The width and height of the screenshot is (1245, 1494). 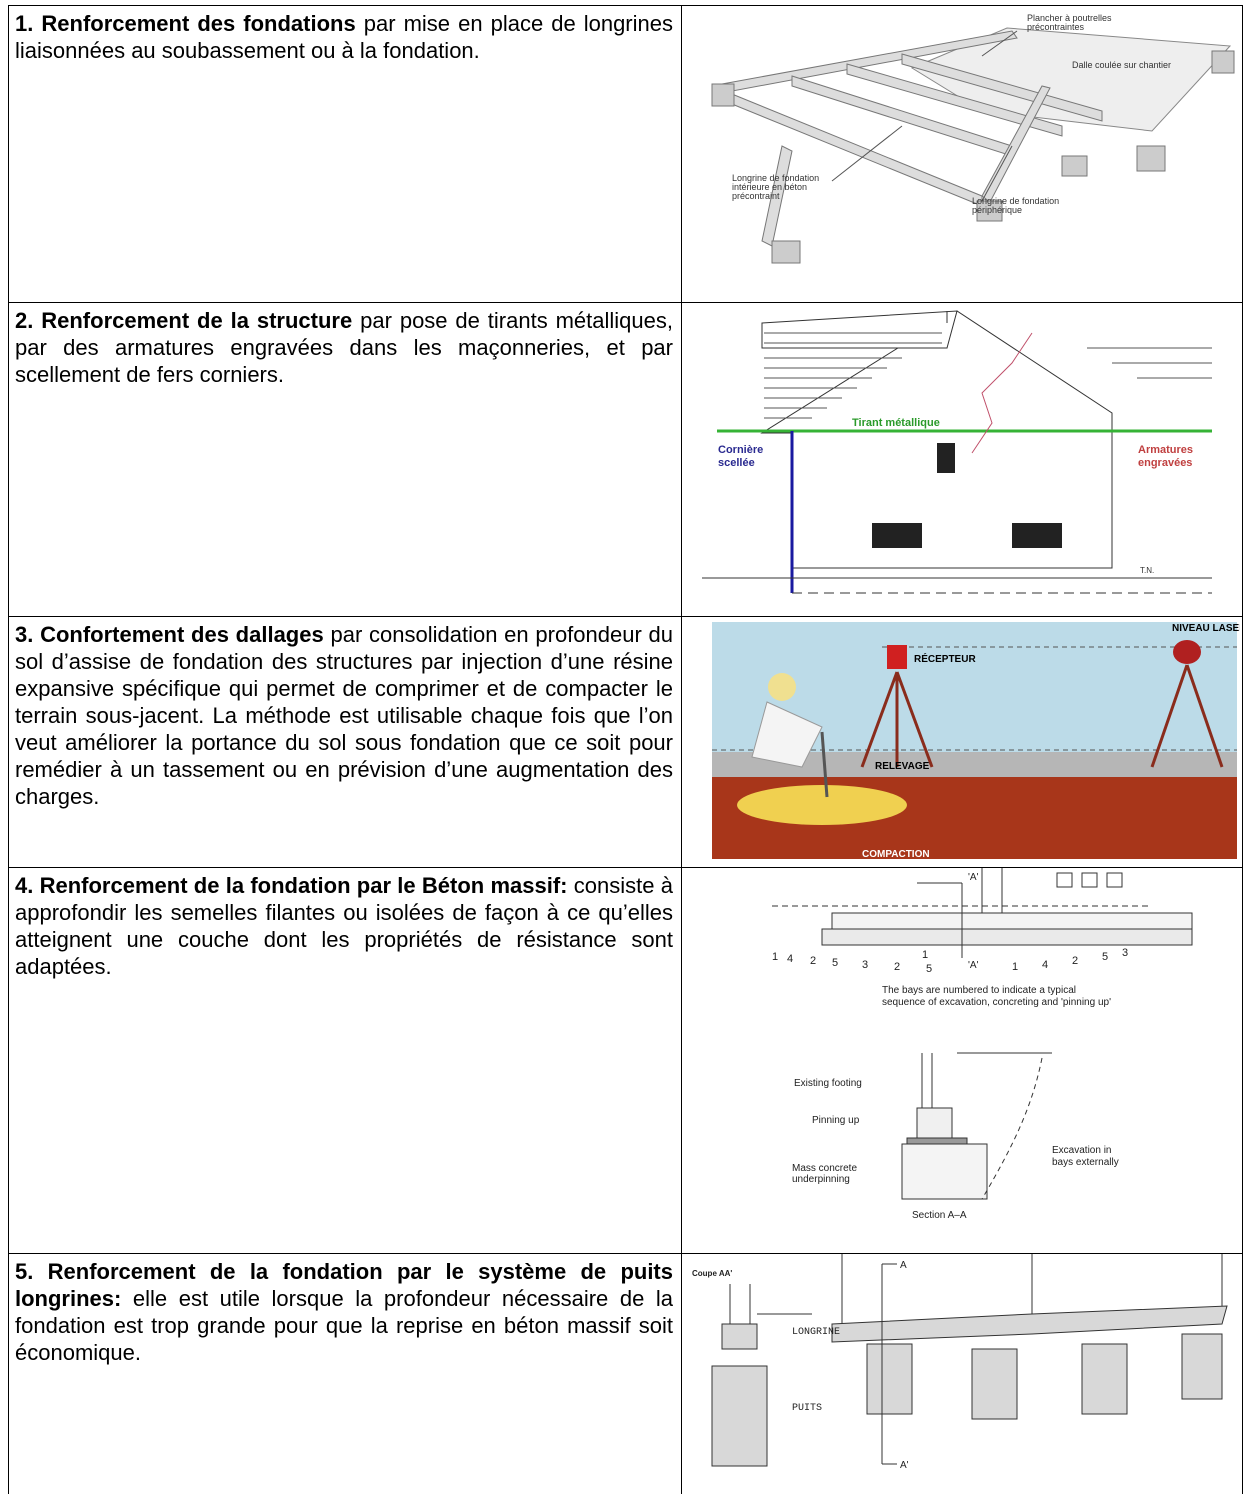 I want to click on lead: 2. Renforcement de la structure, so click(x=183, y=320).